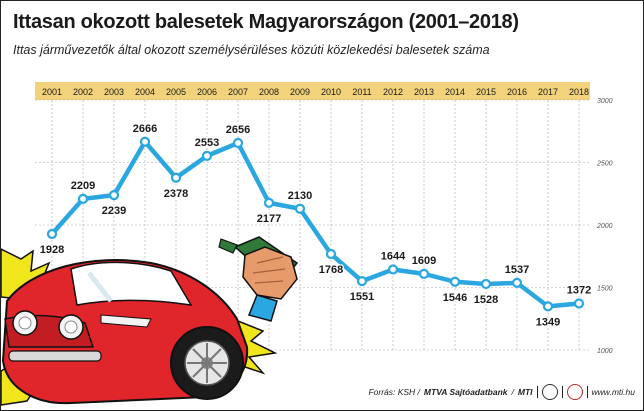 This screenshot has height=411, width=644. What do you see at coordinates (83, 92) in the screenshot?
I see `x-tick-label: 2002` at bounding box center [83, 92].